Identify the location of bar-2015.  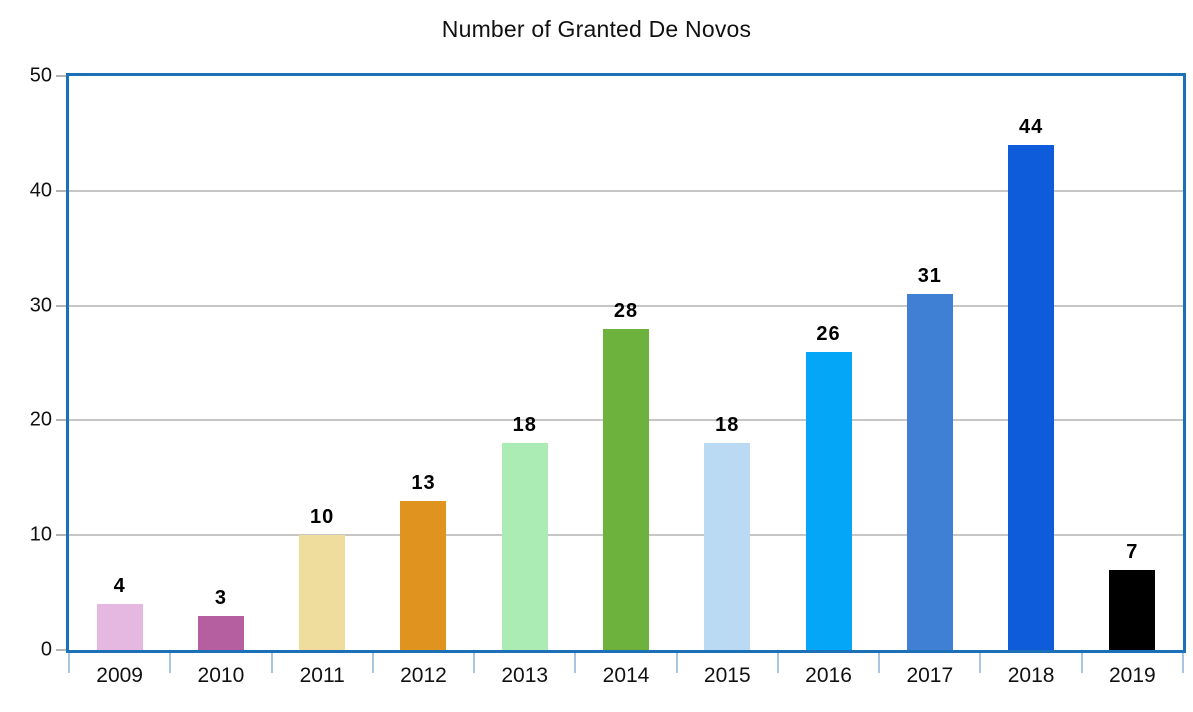
(727, 546).